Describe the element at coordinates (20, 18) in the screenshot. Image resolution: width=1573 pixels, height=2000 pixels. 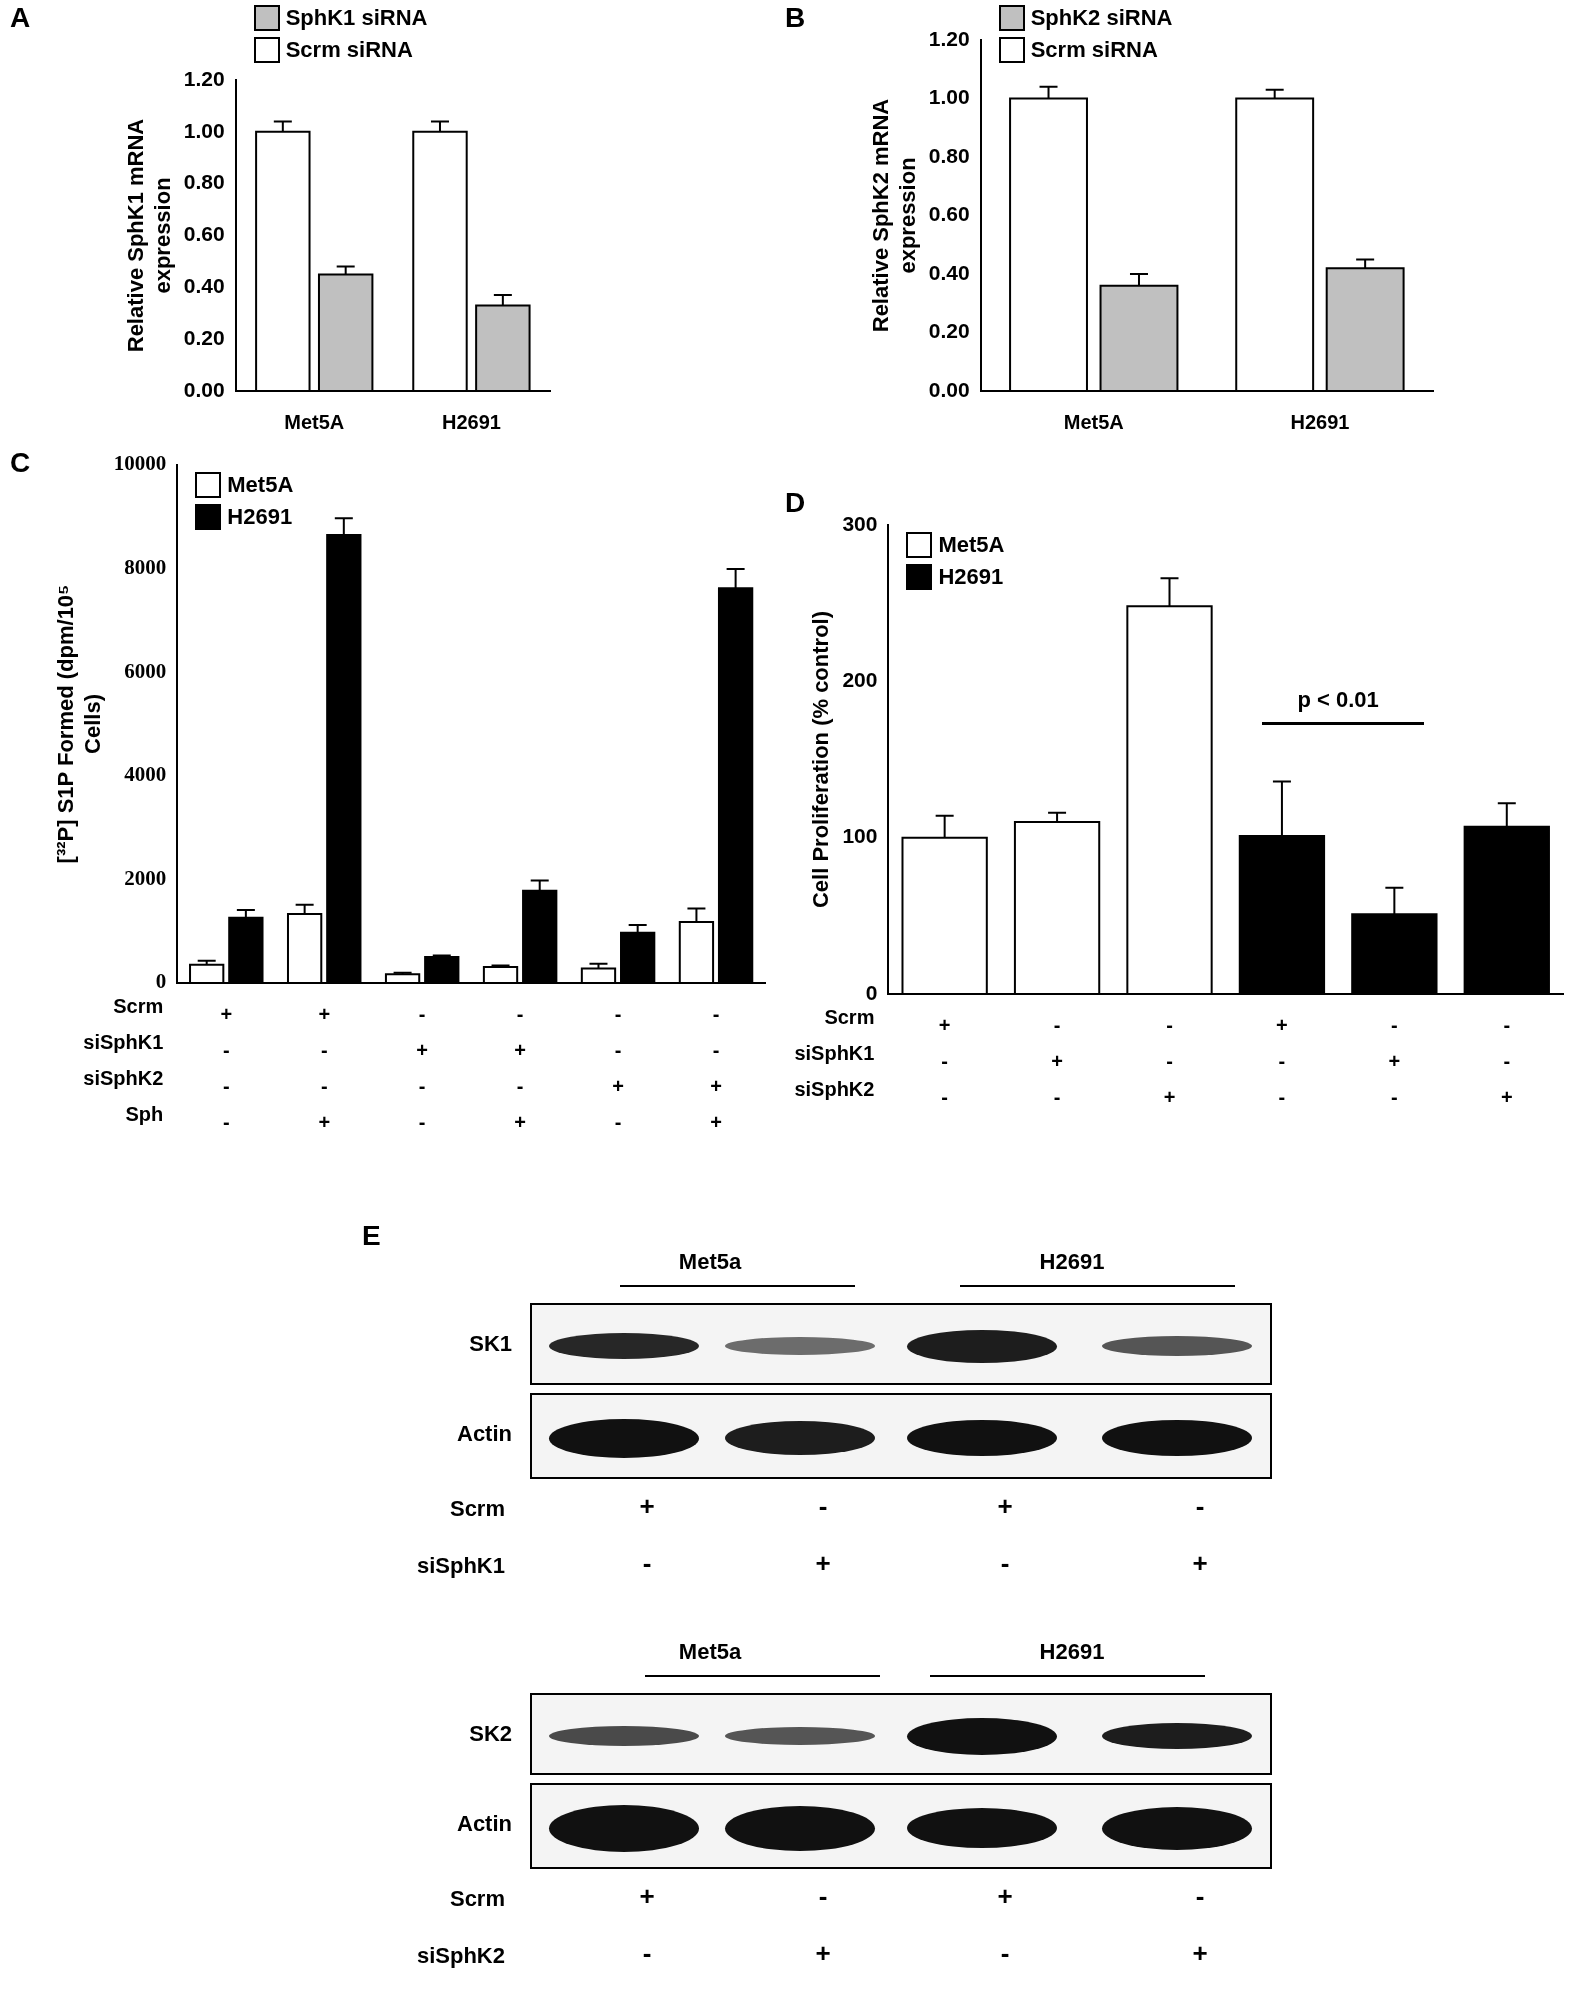
I see `chart-title: A` at that location.